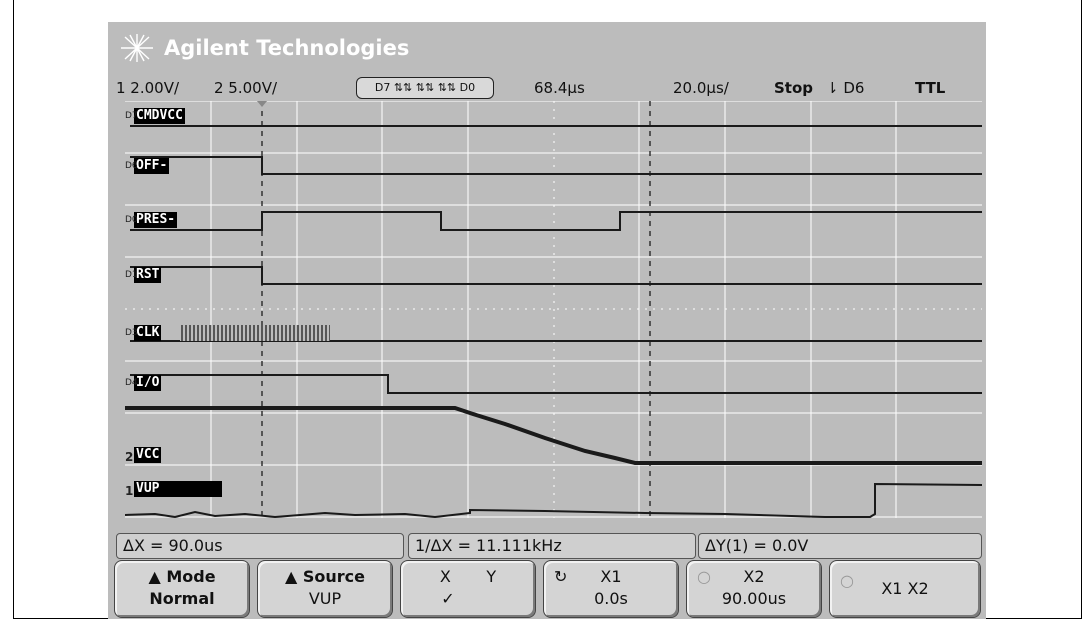 This screenshot has height=622, width=1084. Describe the element at coordinates (930, 88) in the screenshot. I see `threshold: TTL` at that location.